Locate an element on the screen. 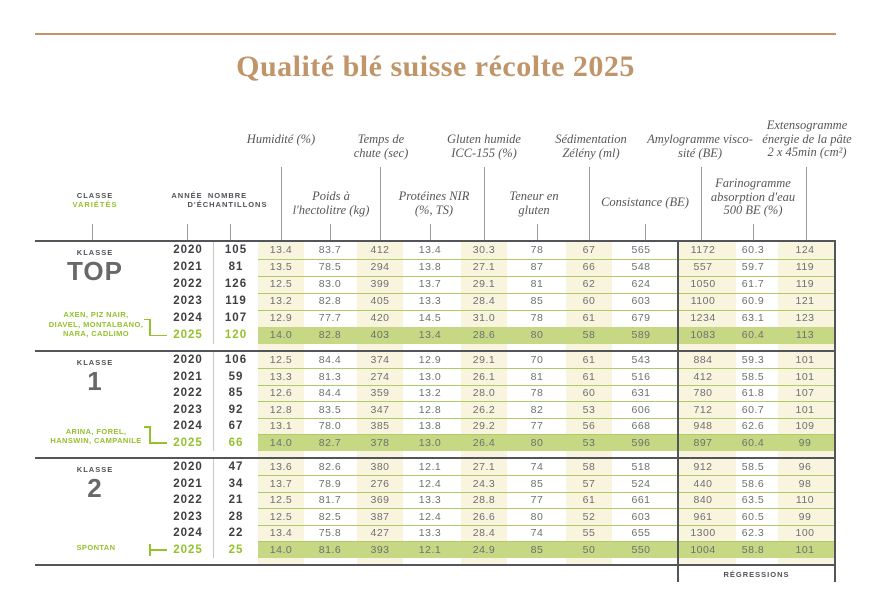 This screenshot has width=871, height=606. column-header-line: (%, TS) is located at coordinates (434, 209).